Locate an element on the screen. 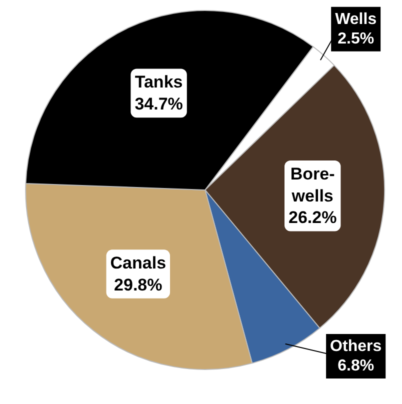 This screenshot has height=404, width=402. slice-label: Wells is located at coordinates (356, 19).